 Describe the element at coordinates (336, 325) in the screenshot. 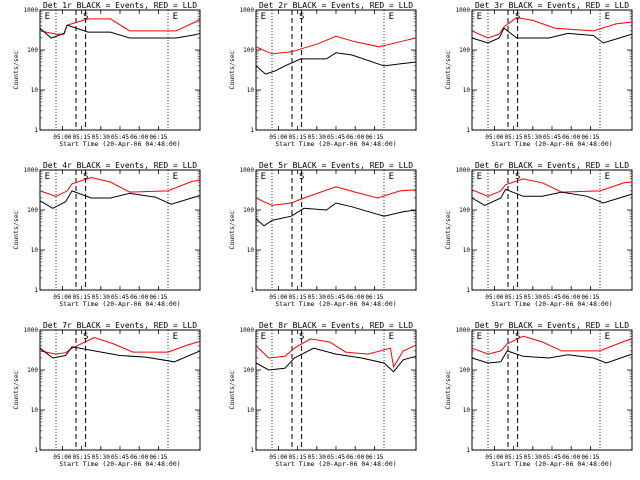

I see `panel-title: Det 8r BLACK = Events, RED = LLD` at that location.